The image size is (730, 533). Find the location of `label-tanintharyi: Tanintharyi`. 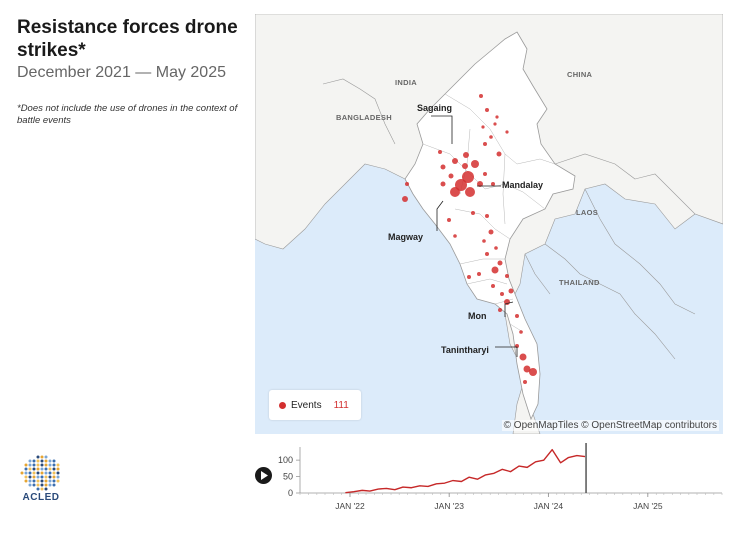

label-tanintharyi: Tanintharyi is located at coordinates (465, 350).